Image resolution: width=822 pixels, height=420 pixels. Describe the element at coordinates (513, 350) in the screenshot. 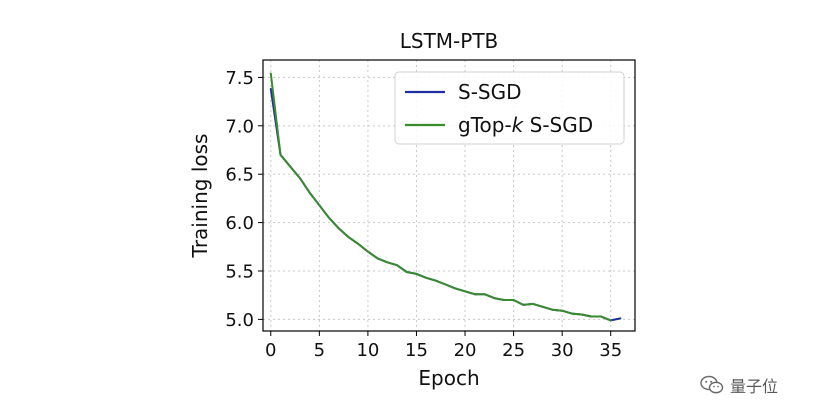

I see `x-tick-label: 25` at that location.